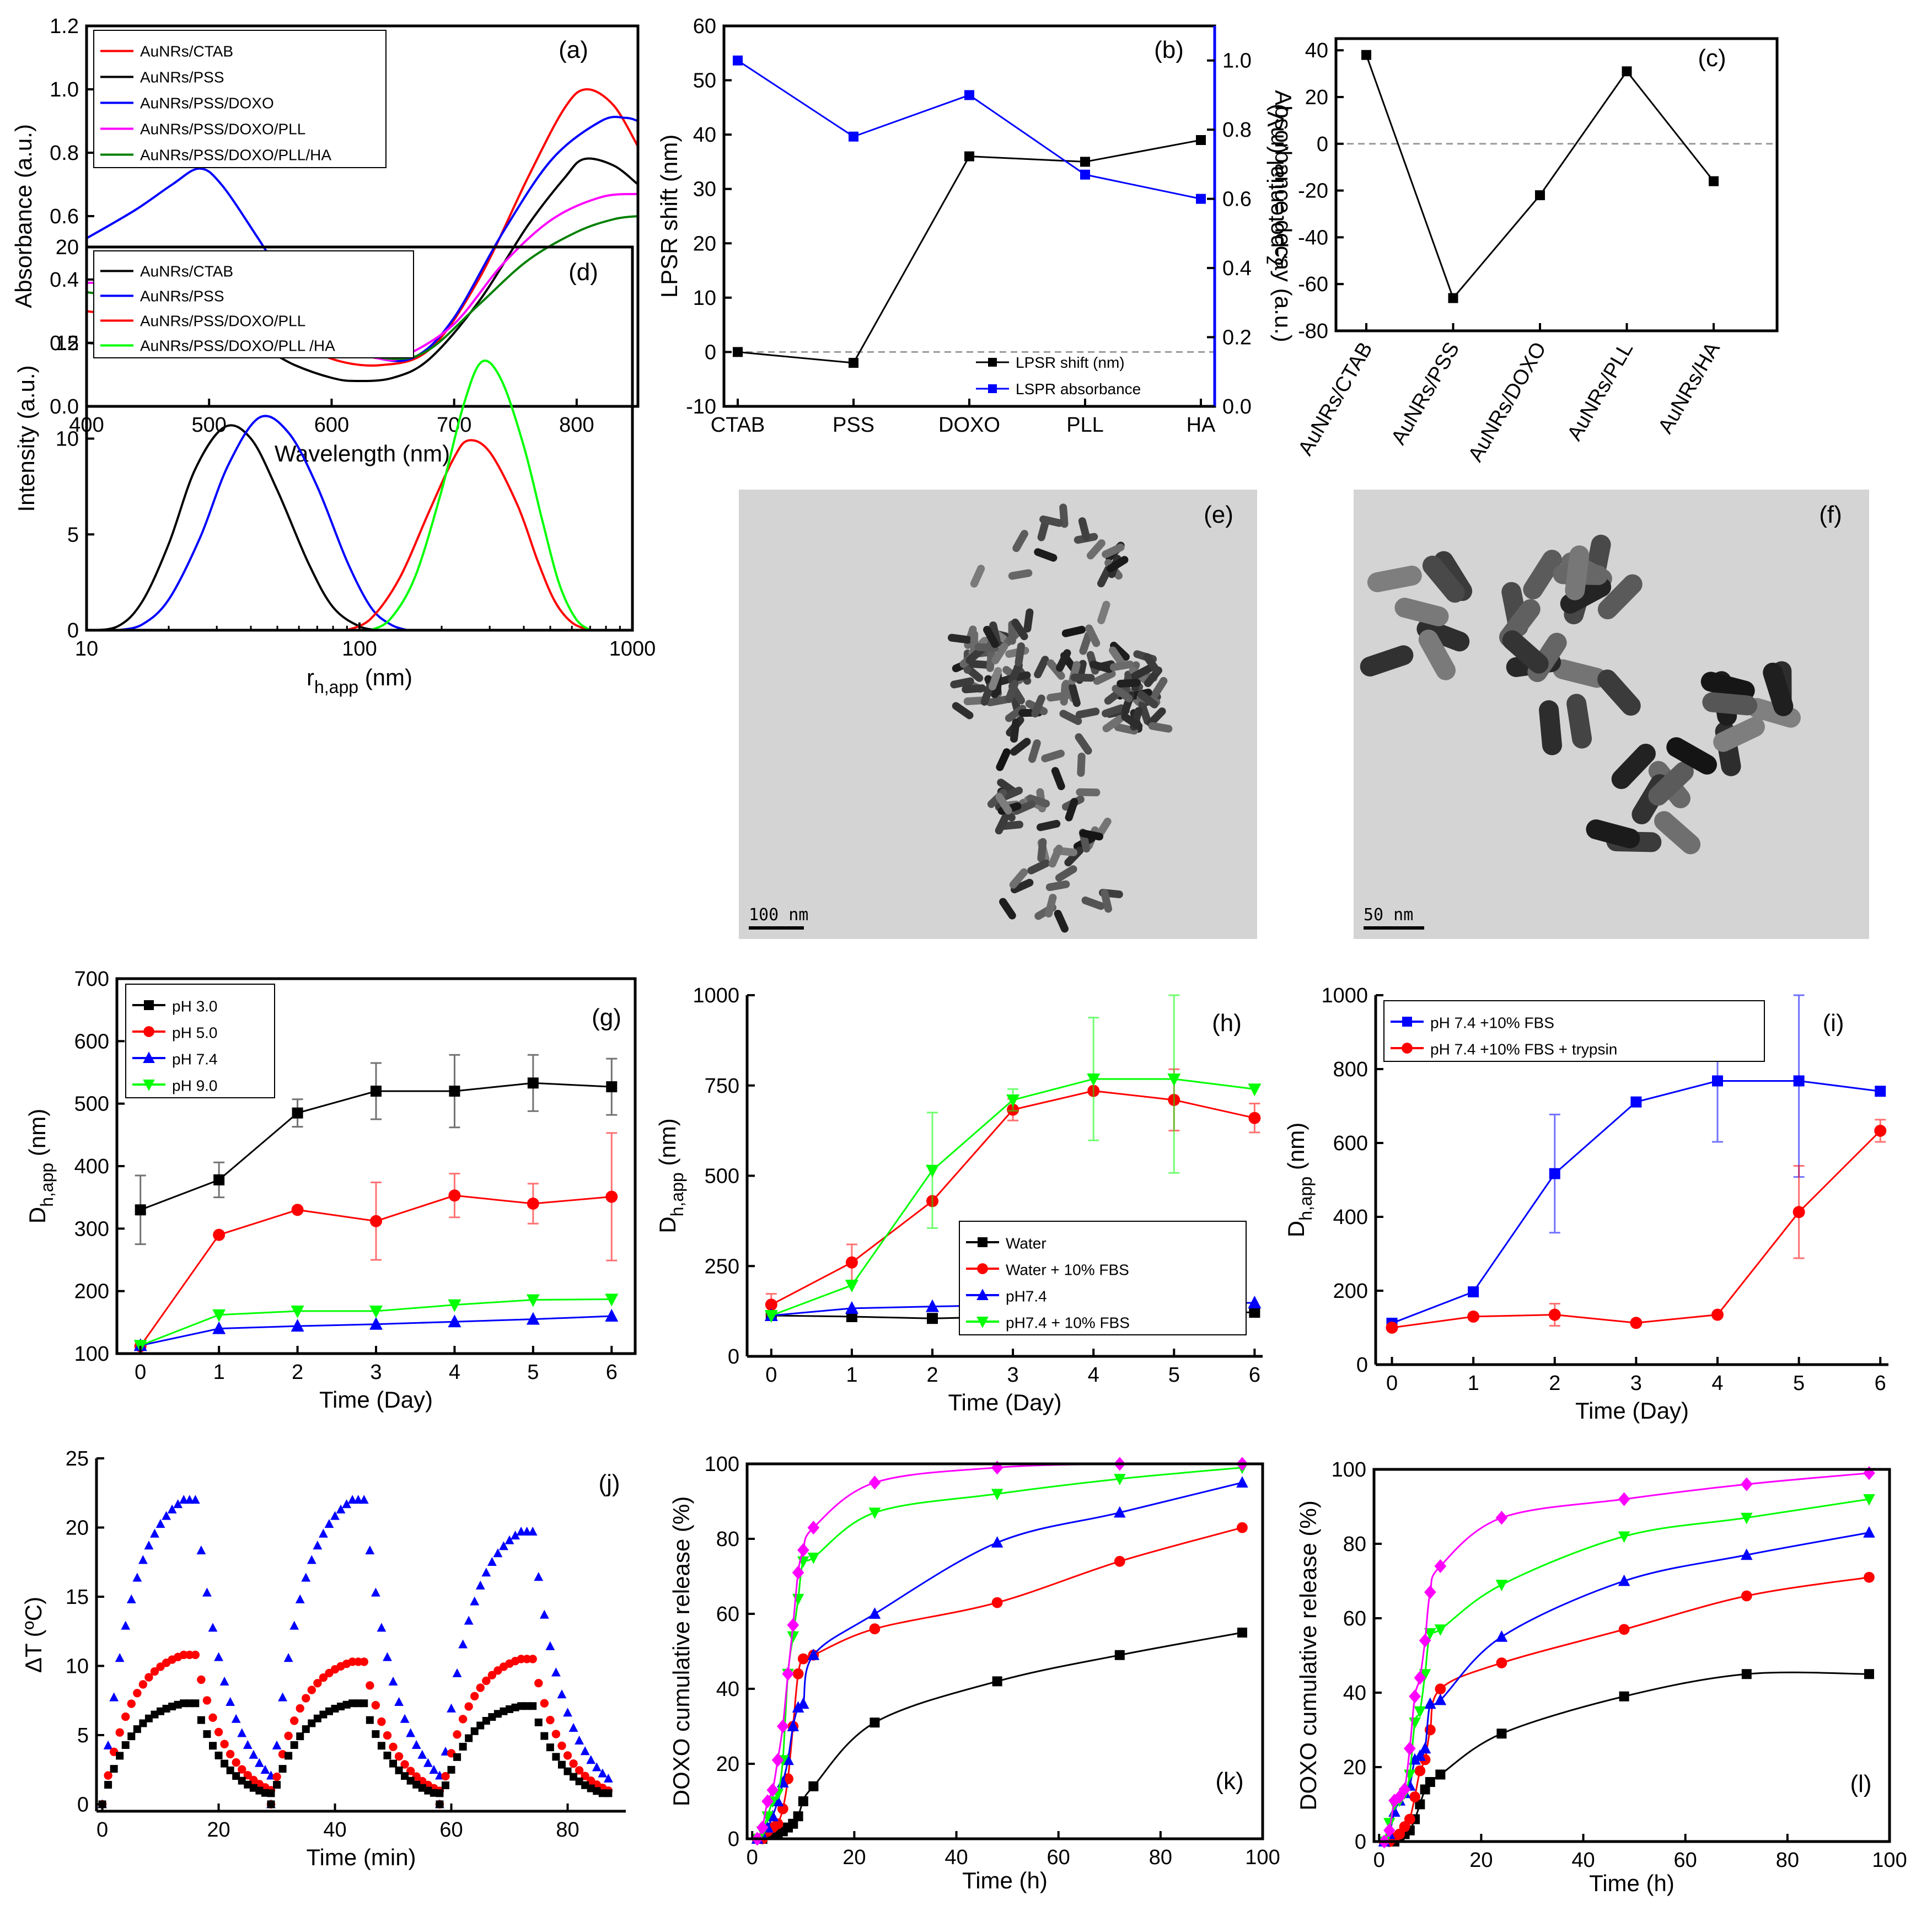 The image size is (1932, 1927). Describe the element at coordinates (1388, 915) in the screenshot. I see `scale-bar-label: 50 nm` at that location.